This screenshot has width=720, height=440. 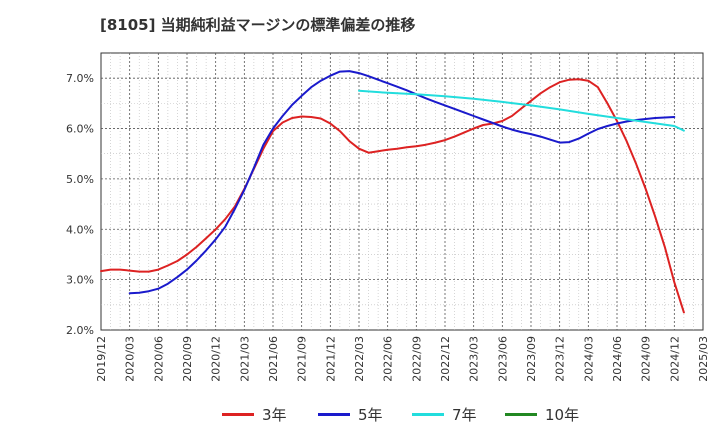 What do you see at coordinates (244, 359) in the screenshot?
I see `x-tick-label: 2021/03` at bounding box center [244, 359].